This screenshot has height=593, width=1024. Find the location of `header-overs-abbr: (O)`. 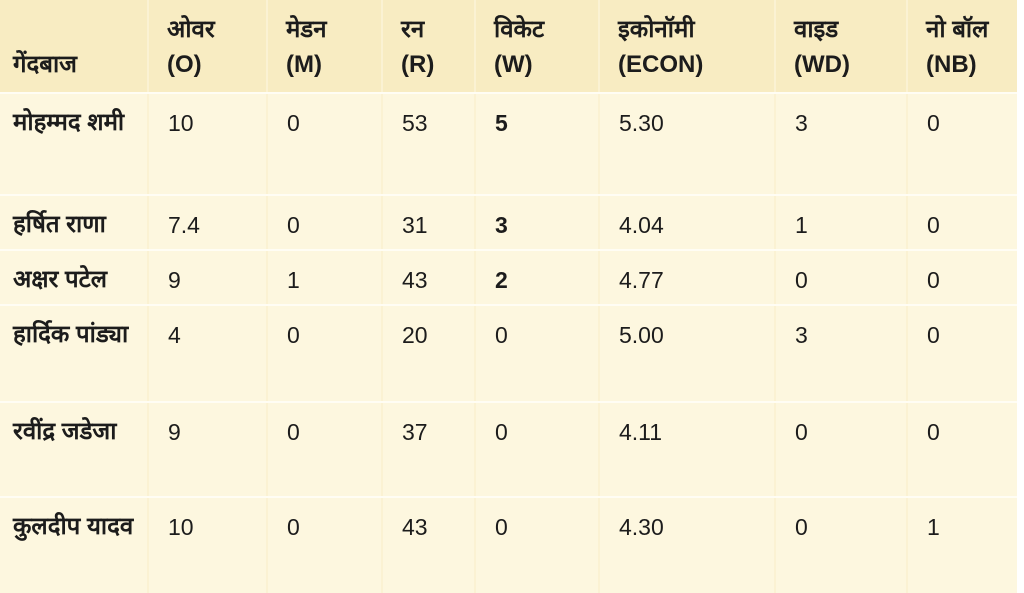

header-overs-abbr: (O) is located at coordinates (184, 65).